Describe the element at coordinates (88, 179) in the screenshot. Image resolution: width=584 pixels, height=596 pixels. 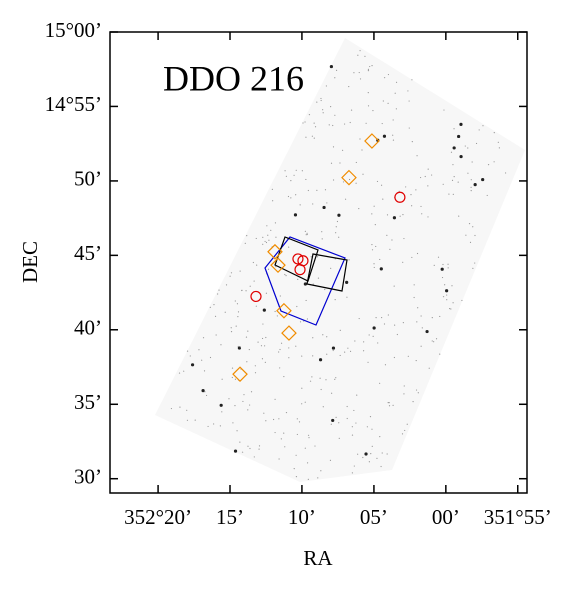
I see `y-tick-label: 50’` at that location.